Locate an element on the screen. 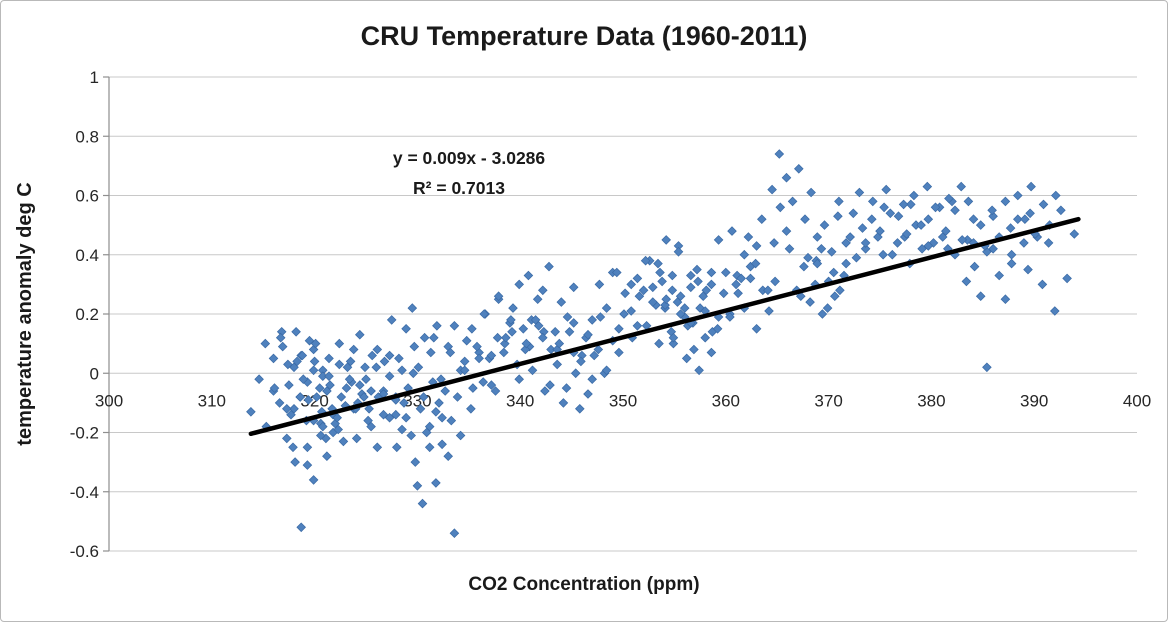 This screenshot has height=624, width=1170. chart-title: CRU Temperature Data (1960-2011) is located at coordinates (584, 36).